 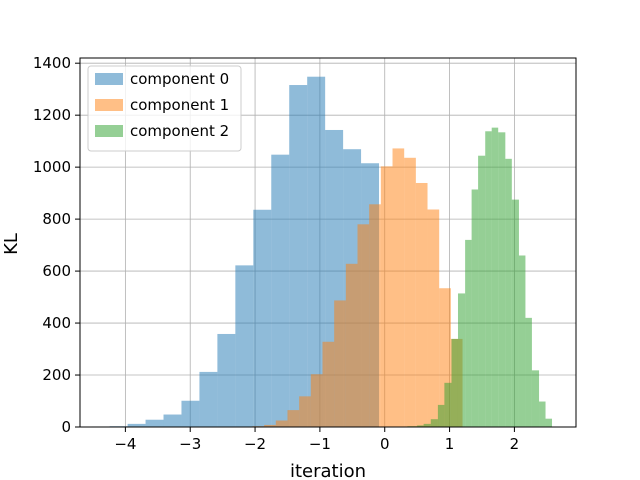 What do you see at coordinates (52, 115) in the screenshot?
I see `y-tick-label: 1200` at bounding box center [52, 115].